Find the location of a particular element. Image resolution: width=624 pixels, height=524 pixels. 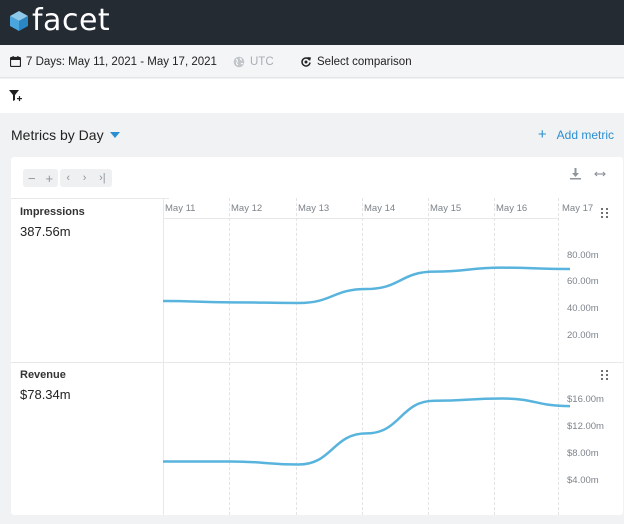

zoom-out-icon: − is located at coordinates (31, 178).